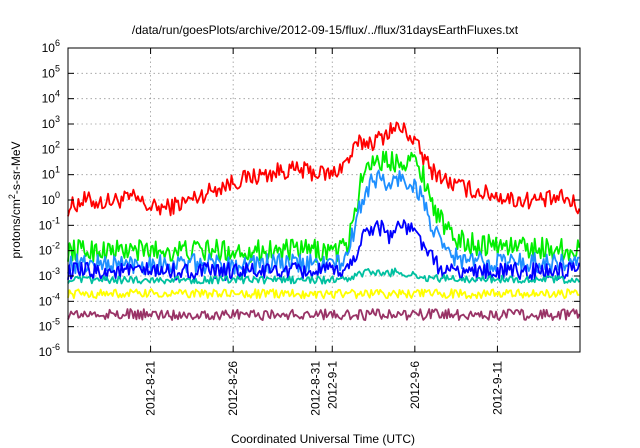 This screenshot has width=640, height=448. Describe the element at coordinates (332, 385) in the screenshot. I see `x-tick-label: 2012-9-1` at that location.